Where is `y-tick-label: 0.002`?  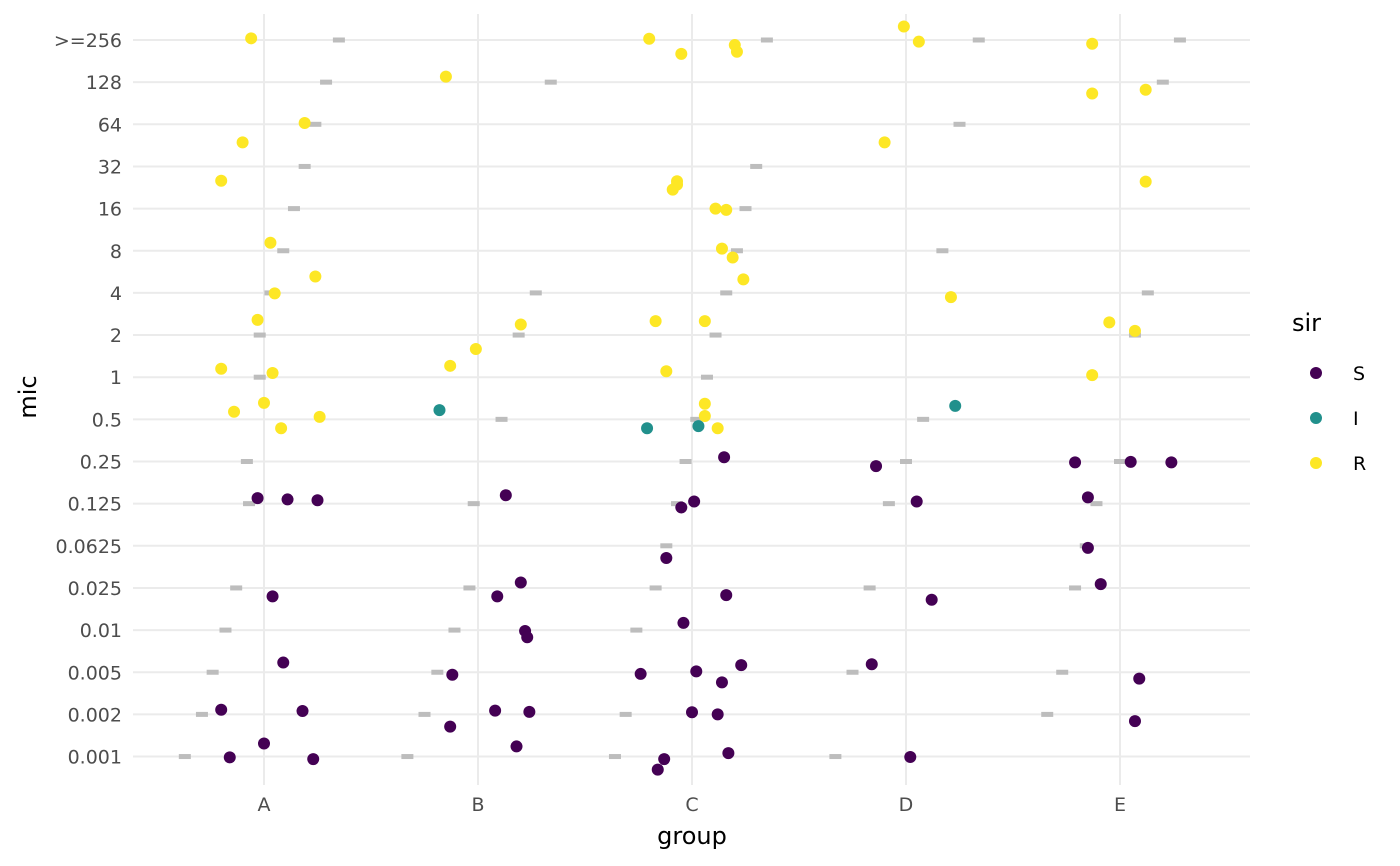
y-tick-label: 0.002 is located at coordinates (95, 715).